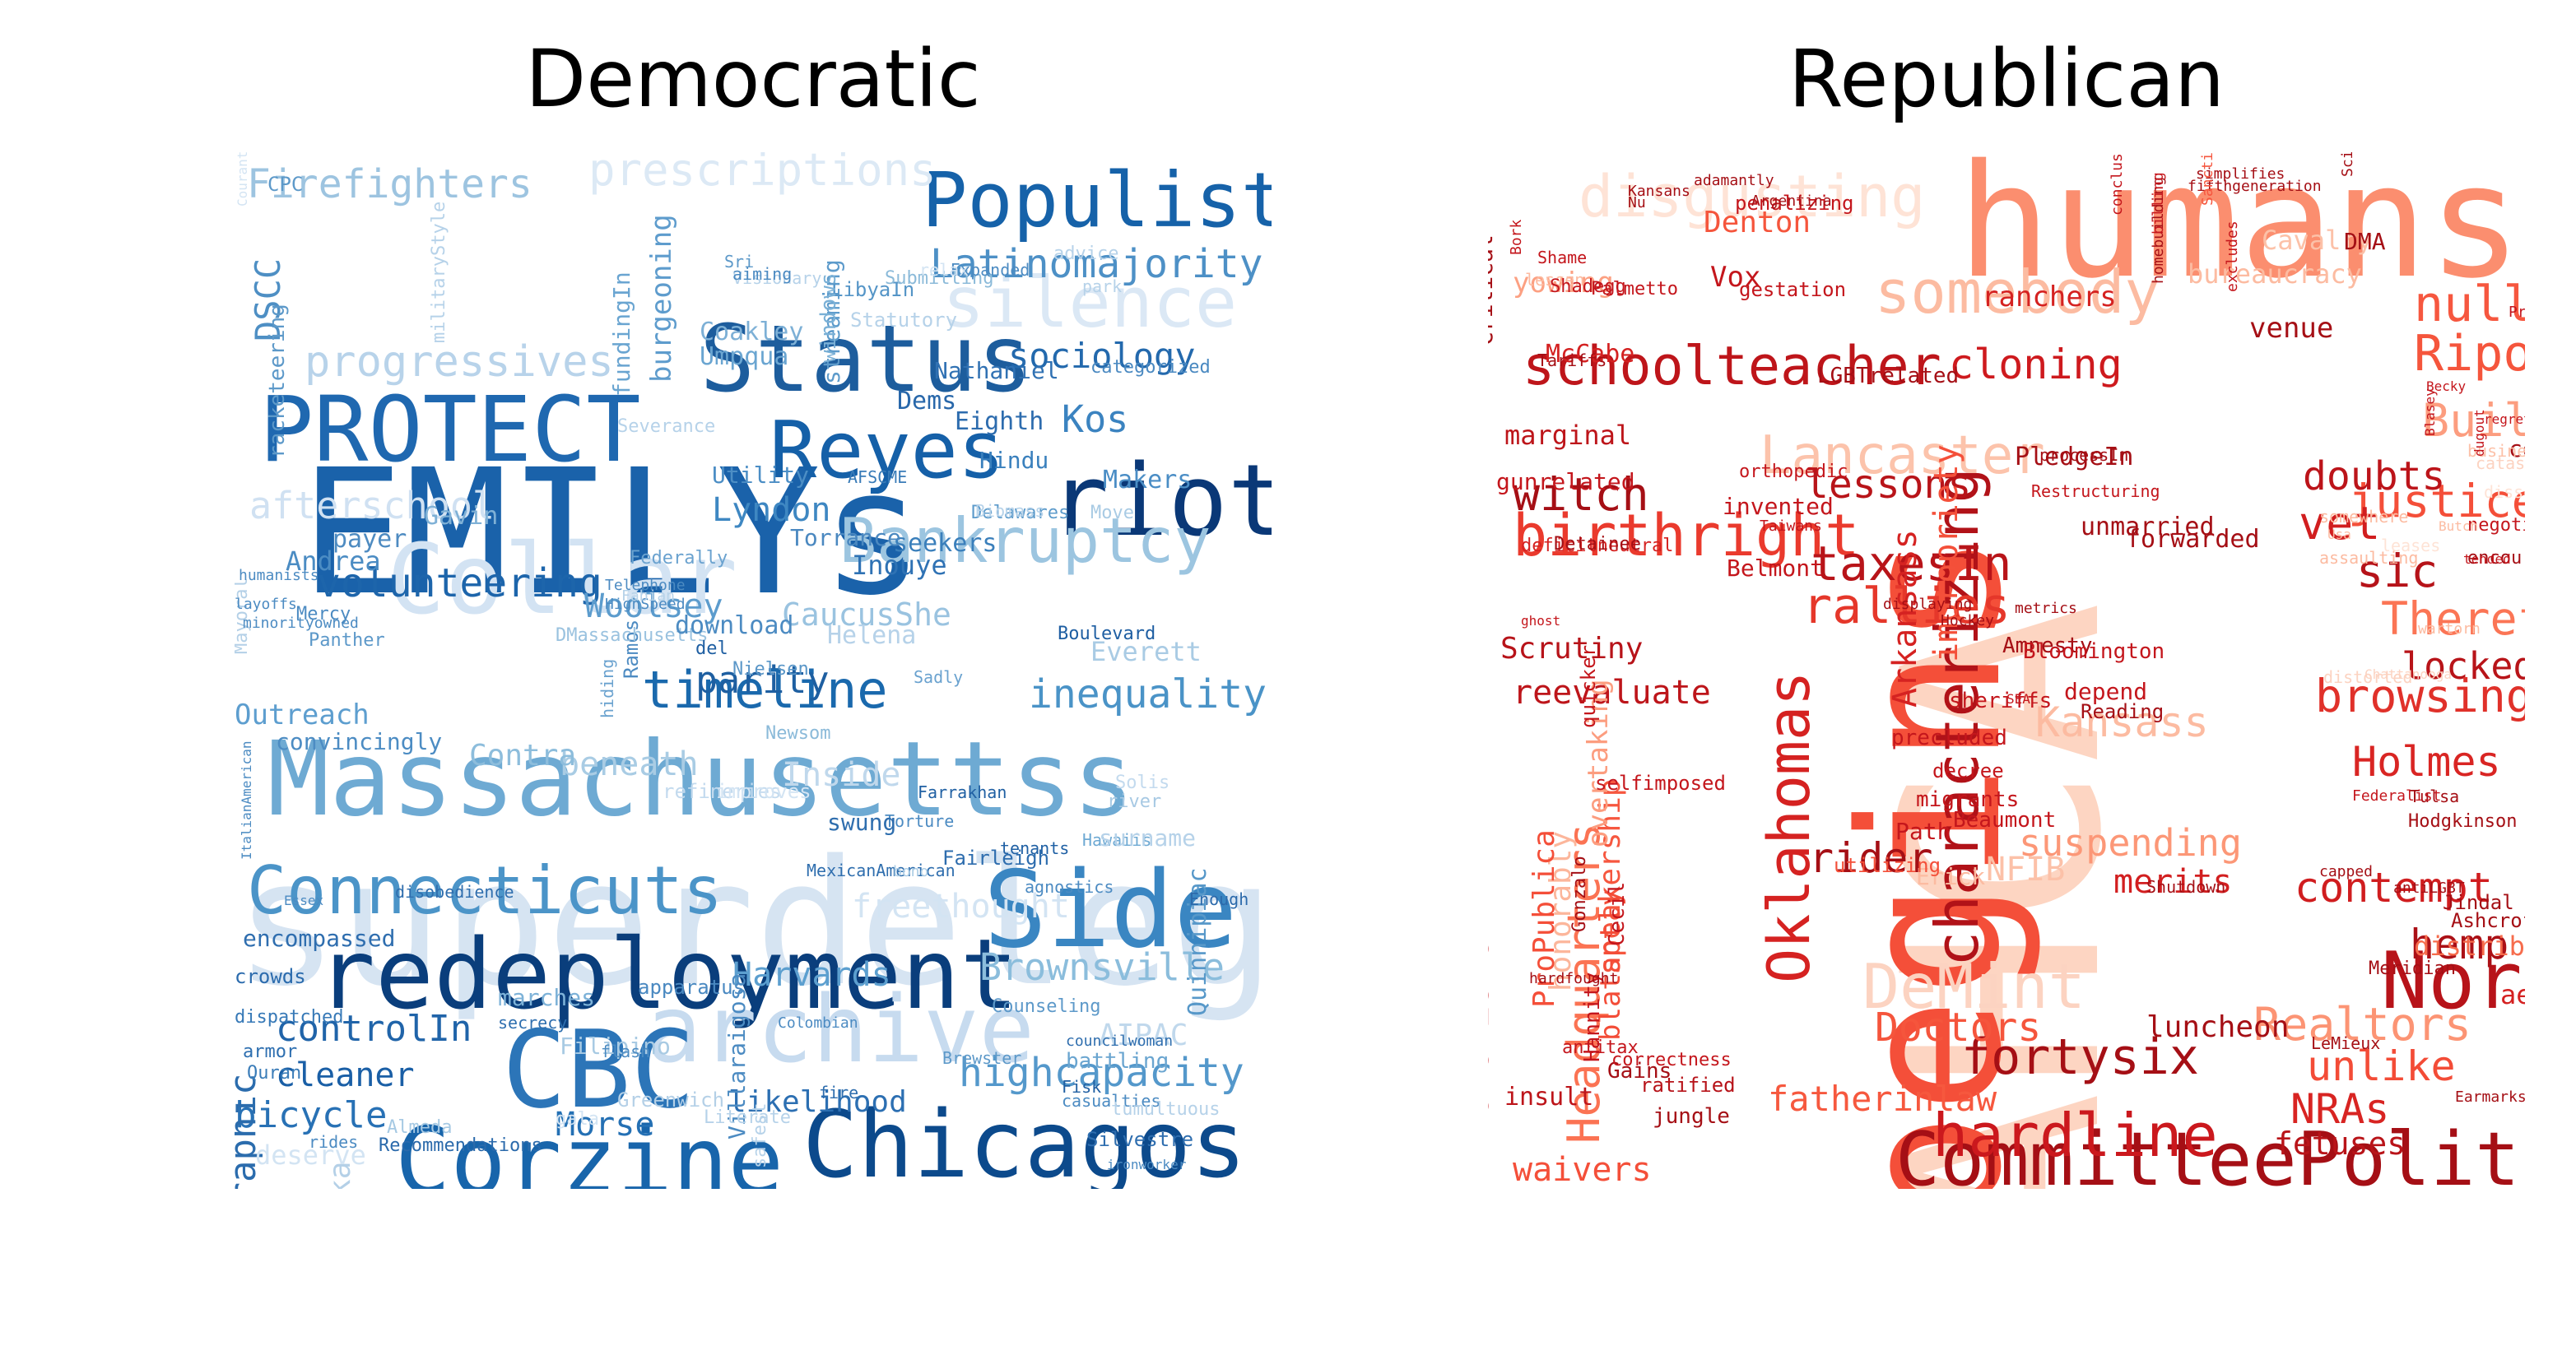 This screenshot has width=2576, height=1360. I want to click on word-dem-85: tenants, so click(1034, 848).